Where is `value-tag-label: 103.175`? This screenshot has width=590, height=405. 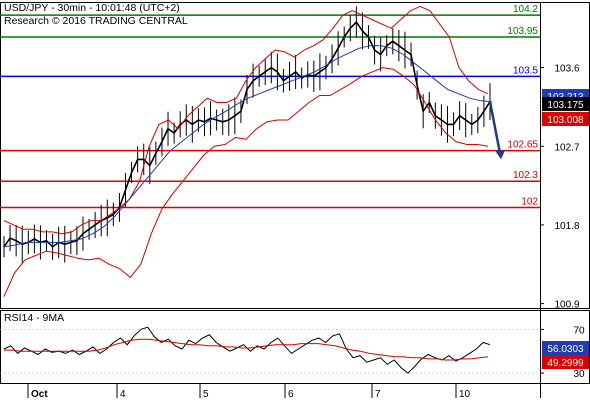 value-tag-label: 103.175 is located at coordinates (565, 105).